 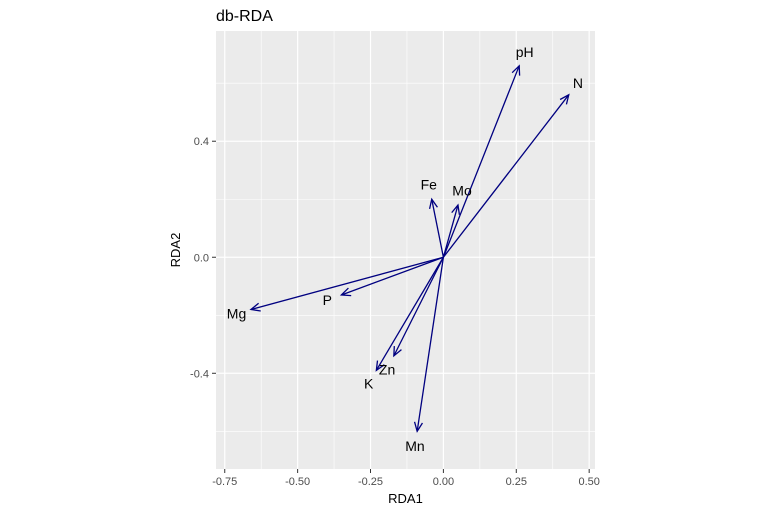 I want to click on x-axis-ticks: -0.75 -0.50 -0.25 0.00 0.25 0.50, so click(x=406, y=478).